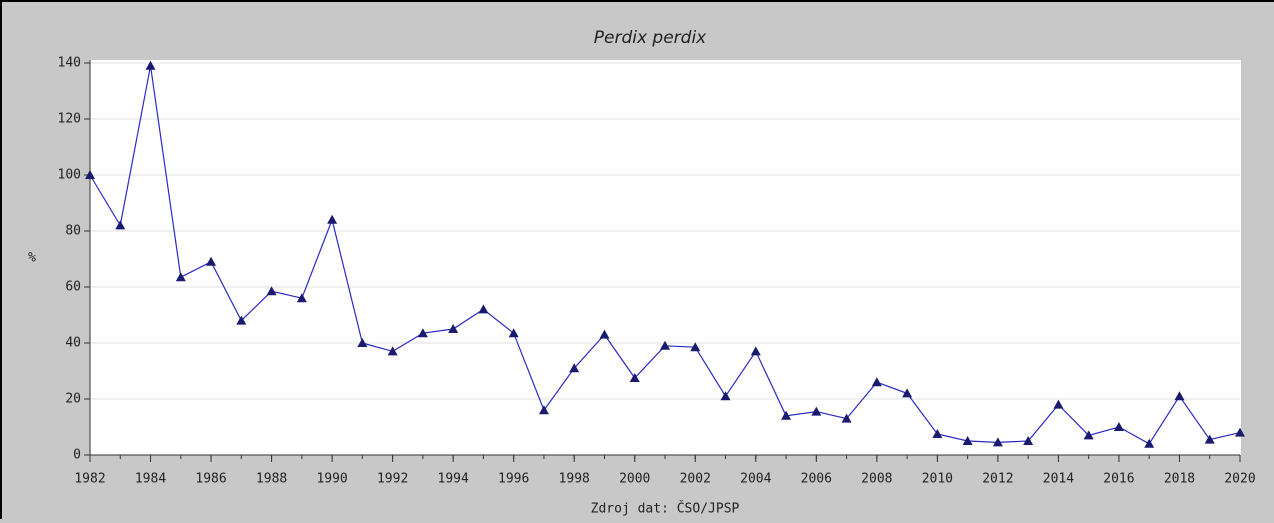 The image size is (1274, 523). Describe the element at coordinates (755, 479) in the screenshot. I see `x-tick-label: 2004` at that location.